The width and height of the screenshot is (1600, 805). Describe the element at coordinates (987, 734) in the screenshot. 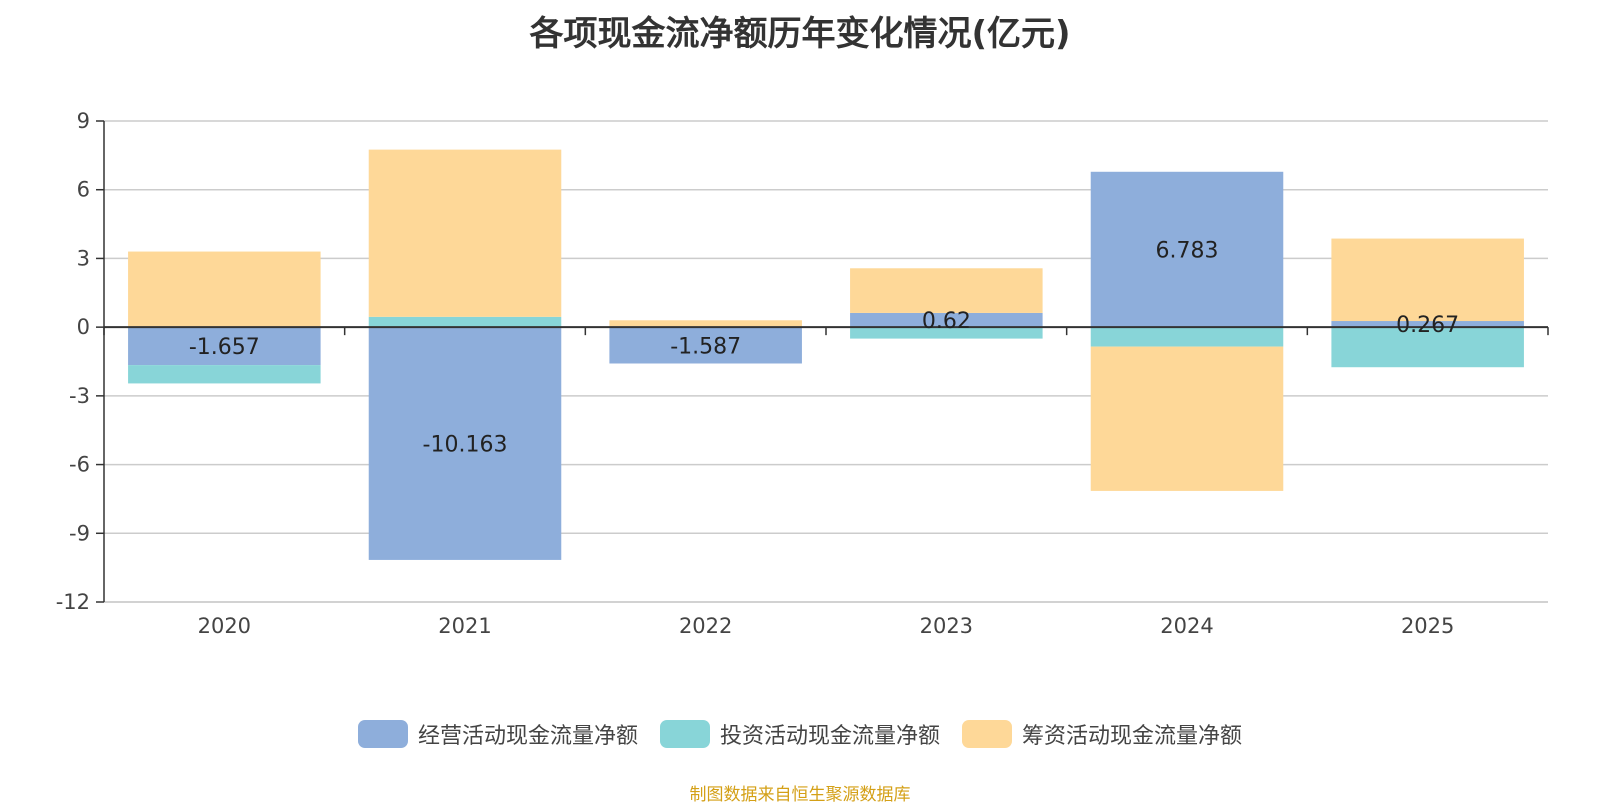

I see `legend-swatch-financing` at that location.